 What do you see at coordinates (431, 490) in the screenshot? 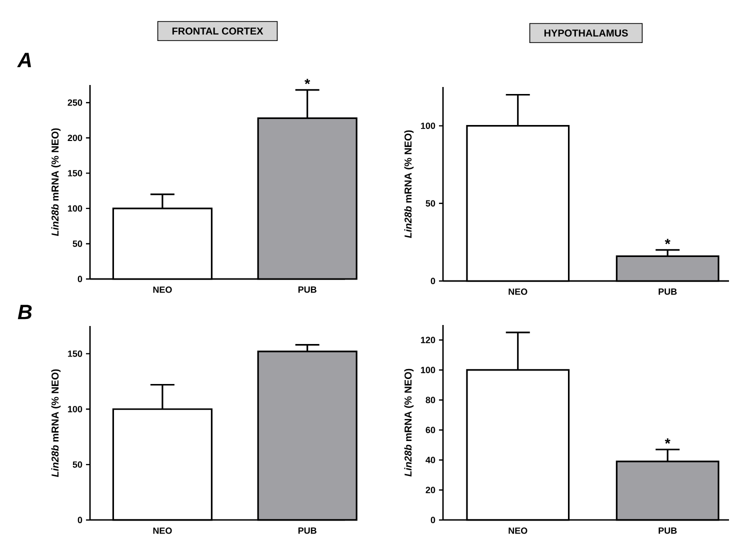
I see `y-tick-label: 20` at bounding box center [431, 490].